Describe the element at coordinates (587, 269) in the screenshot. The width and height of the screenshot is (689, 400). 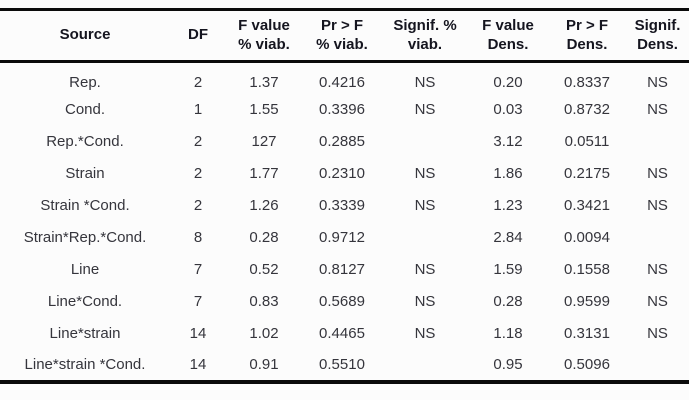
I see `cell-prf-dens: 0.1558` at that location.